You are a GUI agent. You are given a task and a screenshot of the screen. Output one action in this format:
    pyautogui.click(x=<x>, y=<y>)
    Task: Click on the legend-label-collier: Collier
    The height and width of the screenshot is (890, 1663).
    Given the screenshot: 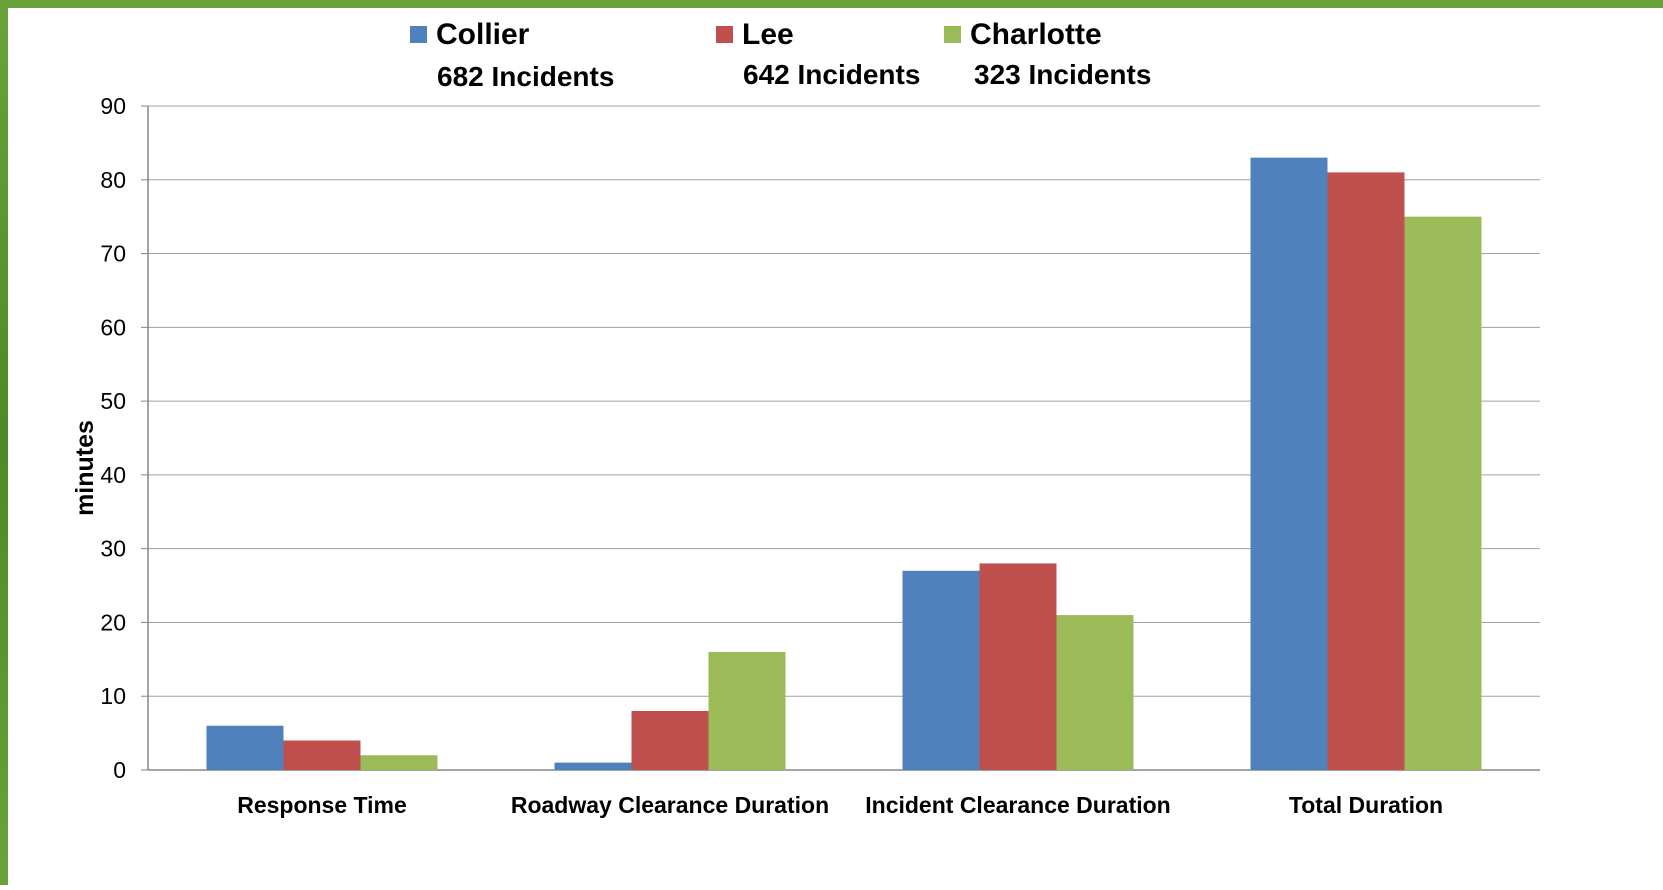 What is the action you would take?
    pyautogui.click(x=483, y=34)
    